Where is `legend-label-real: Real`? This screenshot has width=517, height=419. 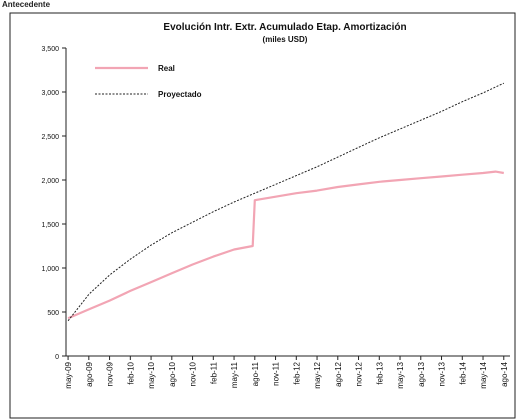 legend-label-real: Real is located at coordinates (166, 68).